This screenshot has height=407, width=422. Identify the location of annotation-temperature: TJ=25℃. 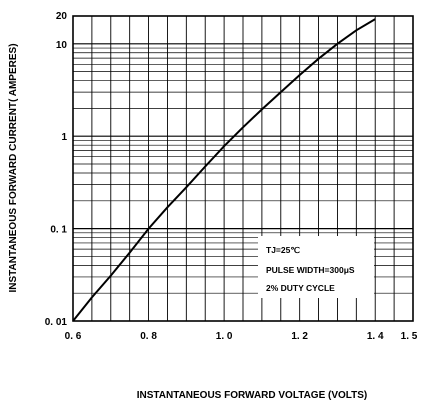
(283, 250).